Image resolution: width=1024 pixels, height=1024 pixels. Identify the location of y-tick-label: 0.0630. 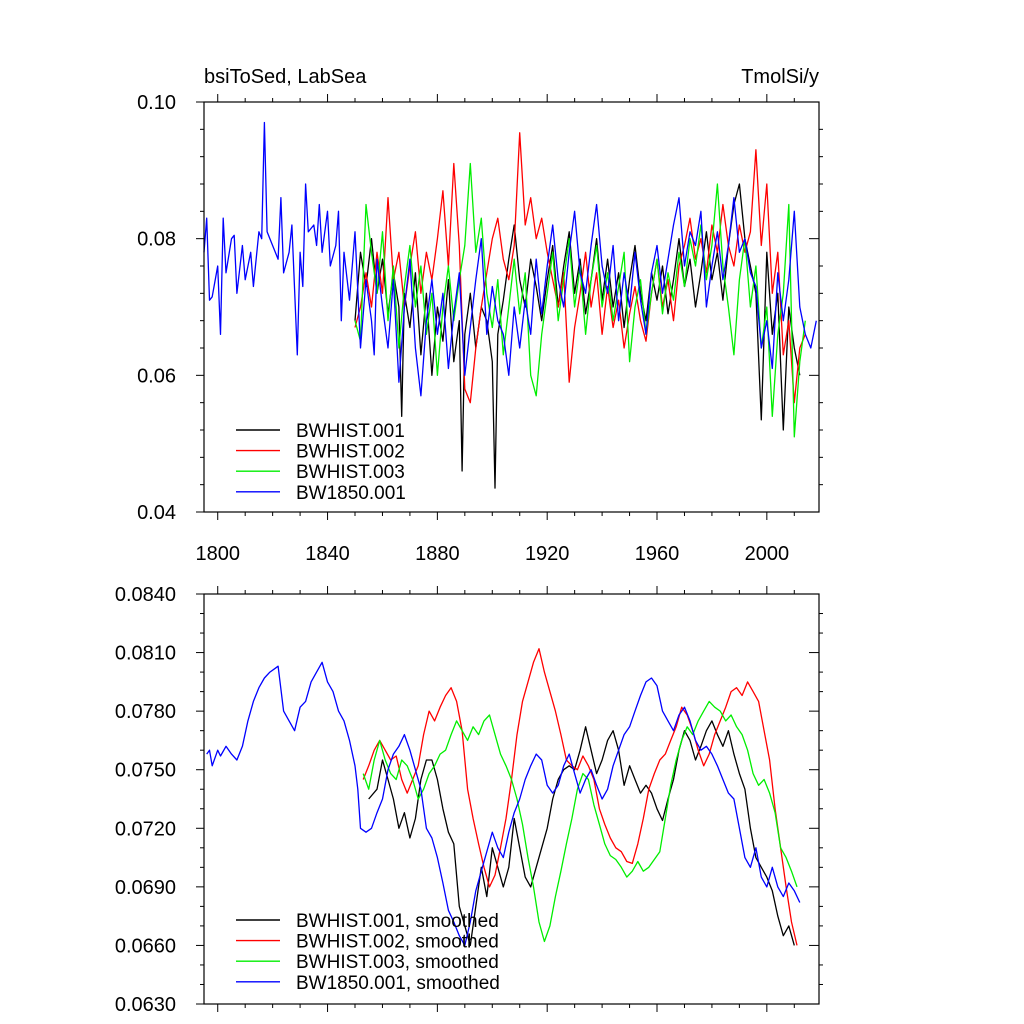
(145, 1005).